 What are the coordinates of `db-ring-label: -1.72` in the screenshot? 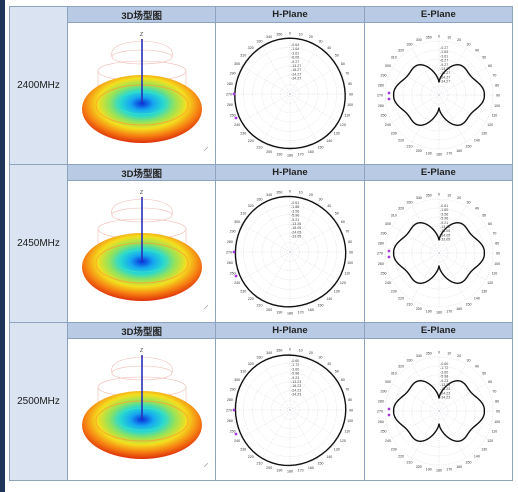 It's located at (295, 365).